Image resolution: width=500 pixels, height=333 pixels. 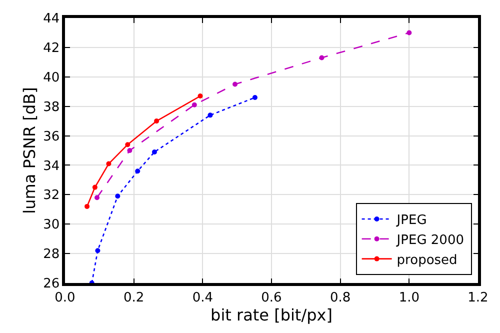 What do you see at coordinates (51, 196) in the screenshot?
I see `y-tick-label: 32` at bounding box center [51, 196].